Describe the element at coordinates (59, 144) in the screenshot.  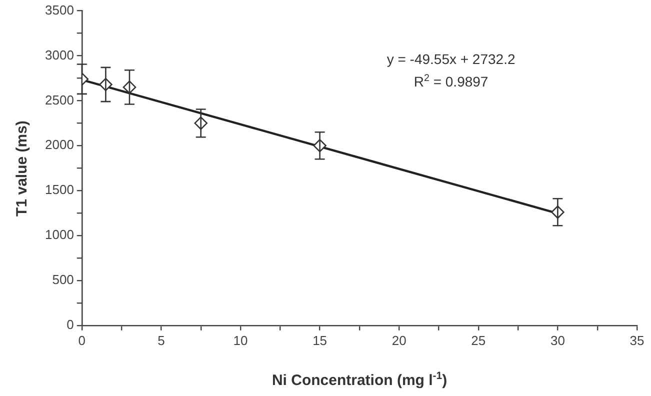
I see `y-tick-label: 2000` at that location.